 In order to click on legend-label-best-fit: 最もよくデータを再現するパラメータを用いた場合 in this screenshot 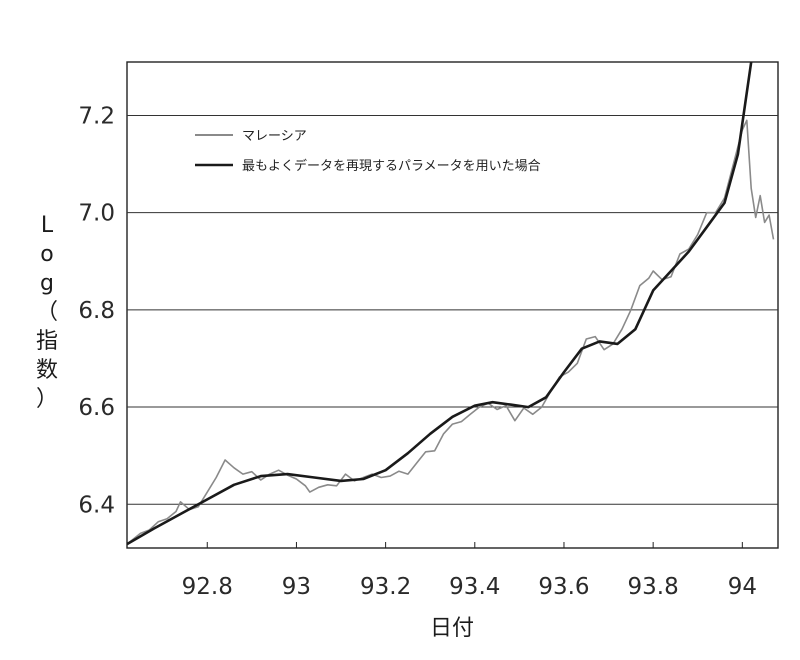, I will do `click(391, 166)`.